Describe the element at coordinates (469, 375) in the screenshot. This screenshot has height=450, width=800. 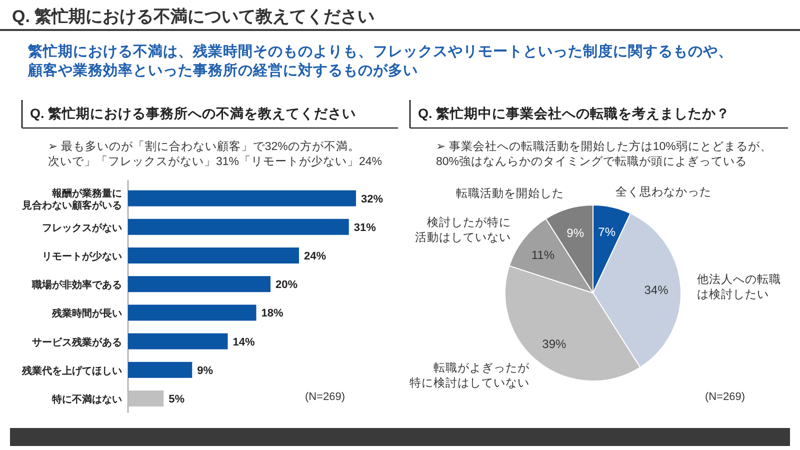
I see `slice-label: 転職がよぎったが特に検討はしていない` at that location.